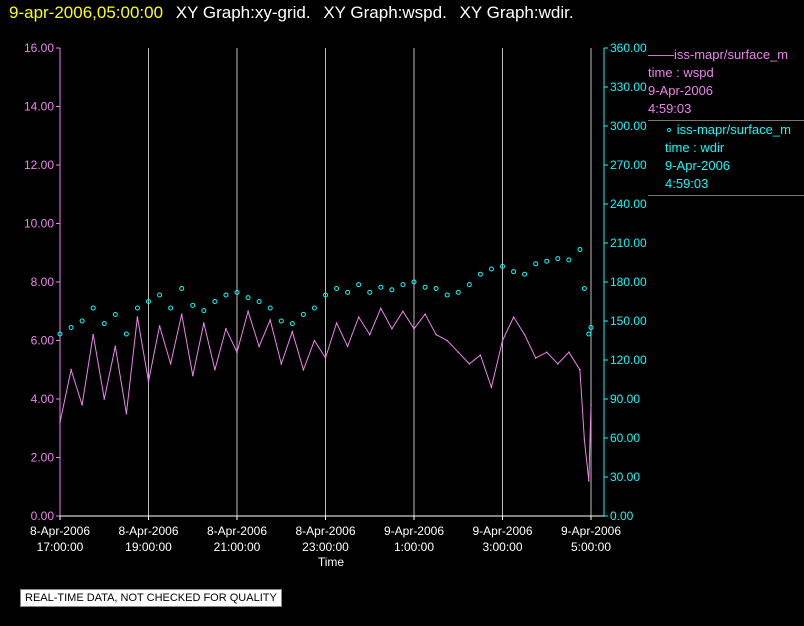 Image resolution: width=804 pixels, height=626 pixels. What do you see at coordinates (502, 531) in the screenshot?
I see `x-tick-date: 9-Apr-2006` at bounding box center [502, 531].